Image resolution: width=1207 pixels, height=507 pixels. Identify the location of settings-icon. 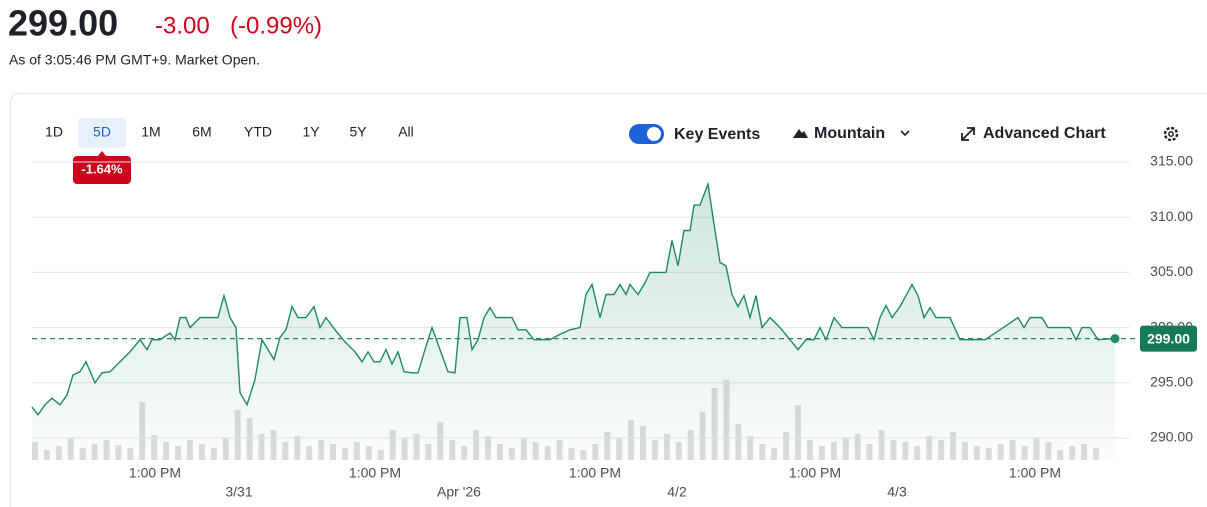
(1171, 134).